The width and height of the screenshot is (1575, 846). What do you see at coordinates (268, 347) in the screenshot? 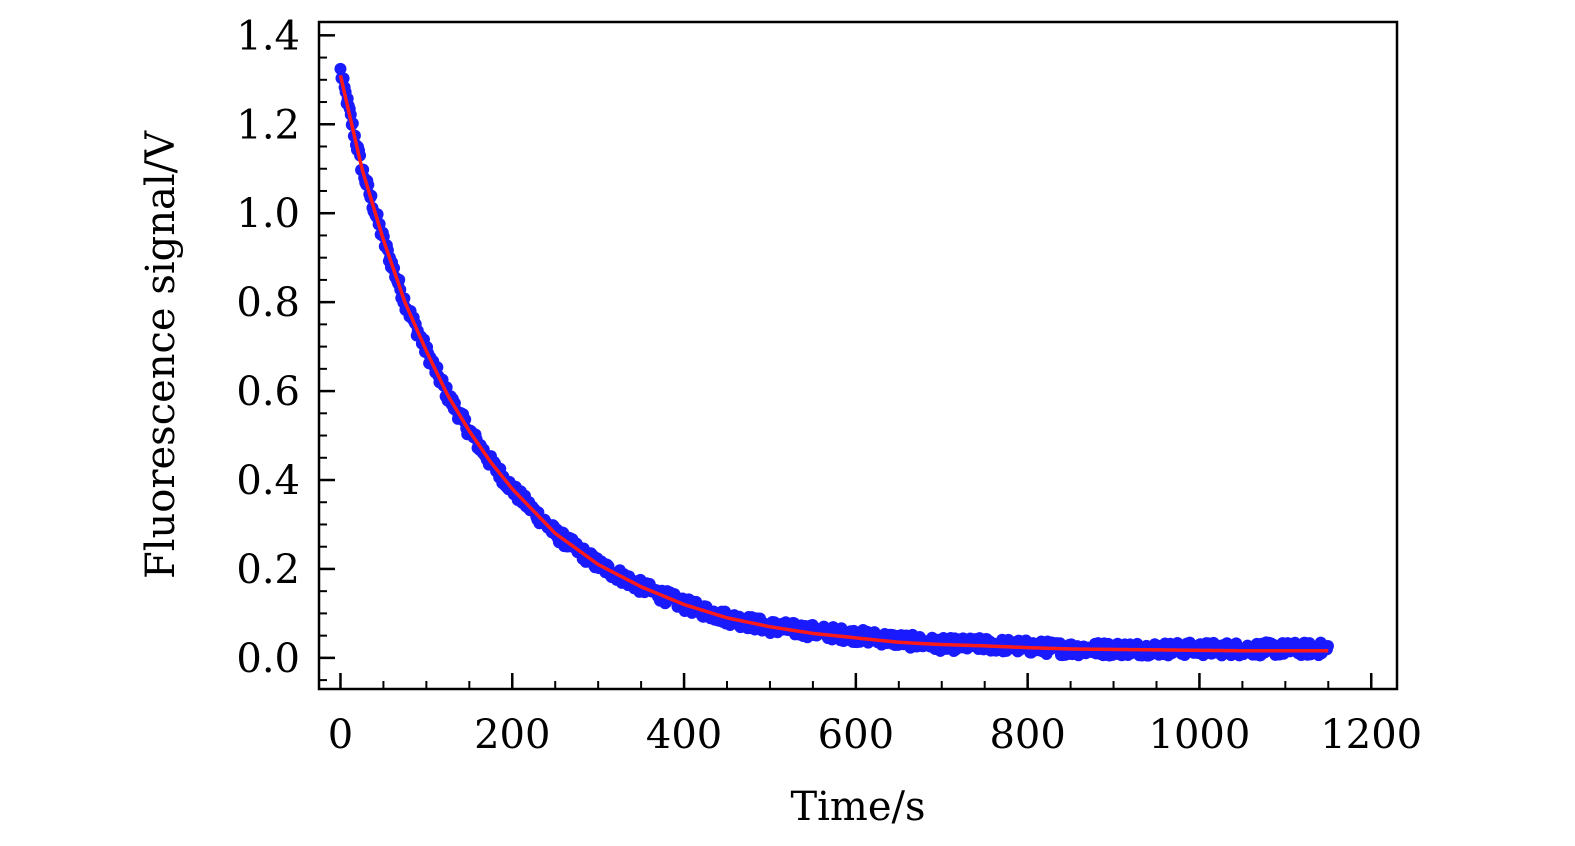
I see `y-tick-labels: 0.0 0.2 0.4 0.6 0.8 1.0 1.2 1.4` at bounding box center [268, 347].